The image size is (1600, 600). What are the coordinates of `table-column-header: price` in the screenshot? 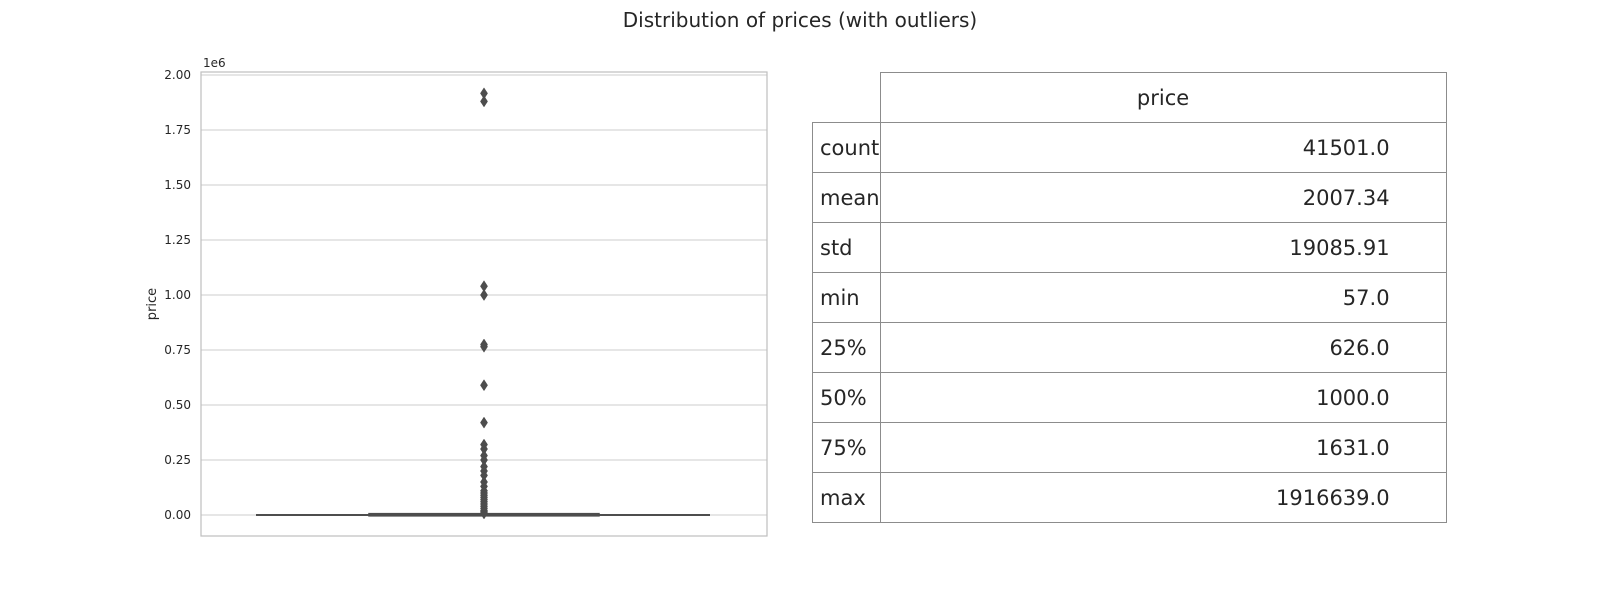 It's located at (1163, 97).